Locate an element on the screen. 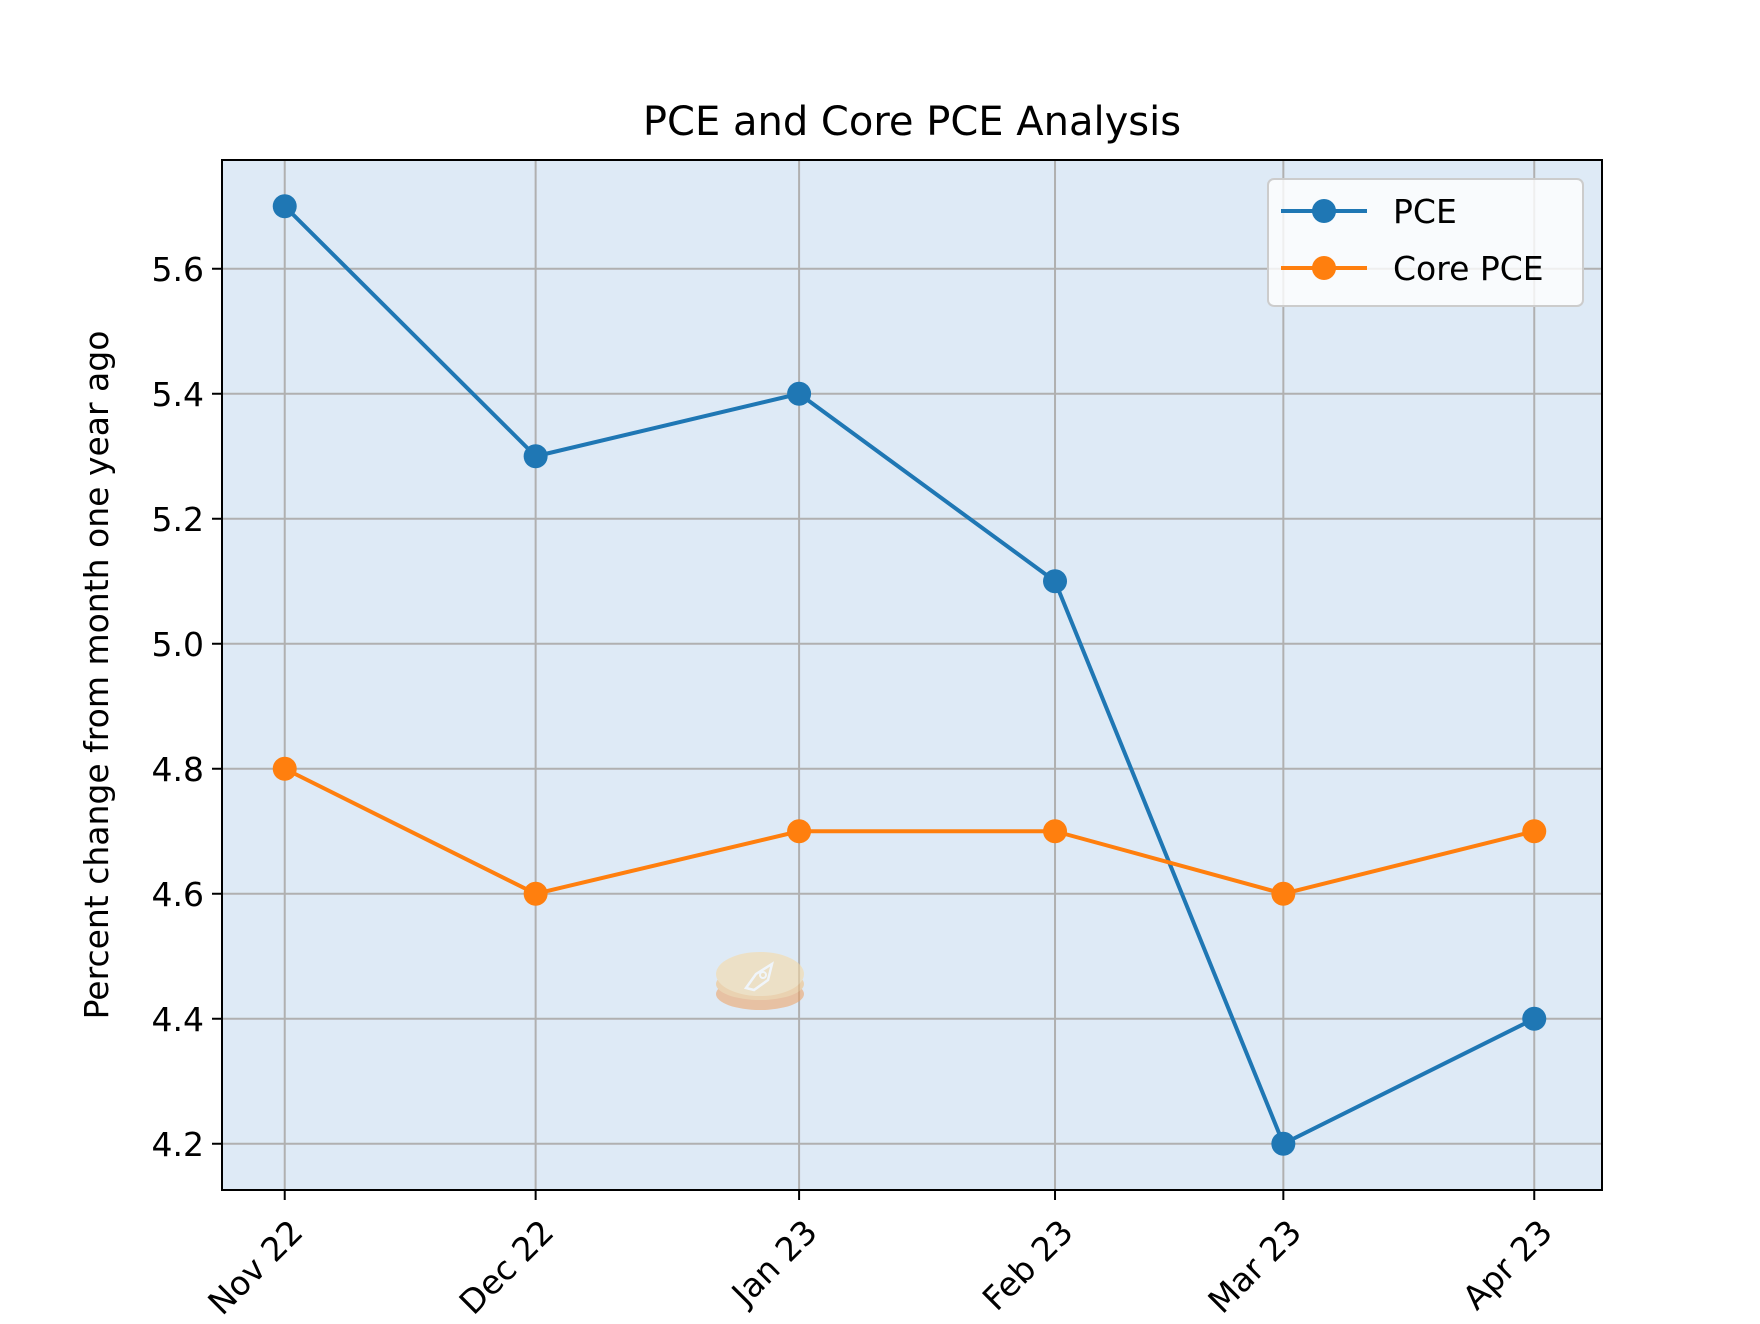 The image size is (1760, 1324). y-axis-label: Percent change from month one year ago is located at coordinates (96, 675).